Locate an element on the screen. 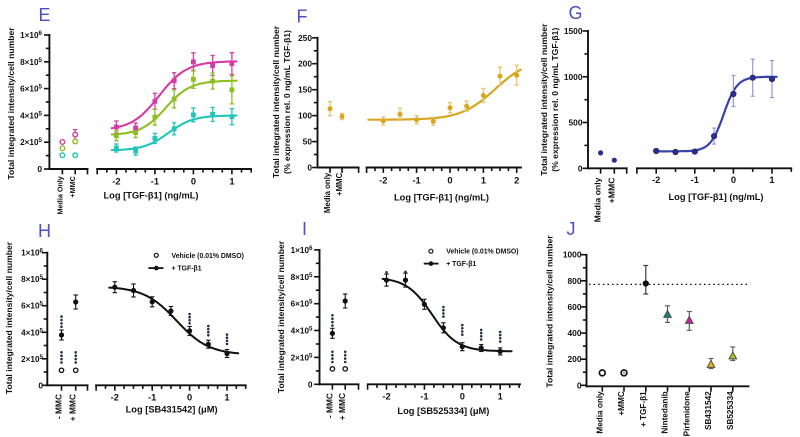  svg-text: 150 is located at coordinates (305, 90).